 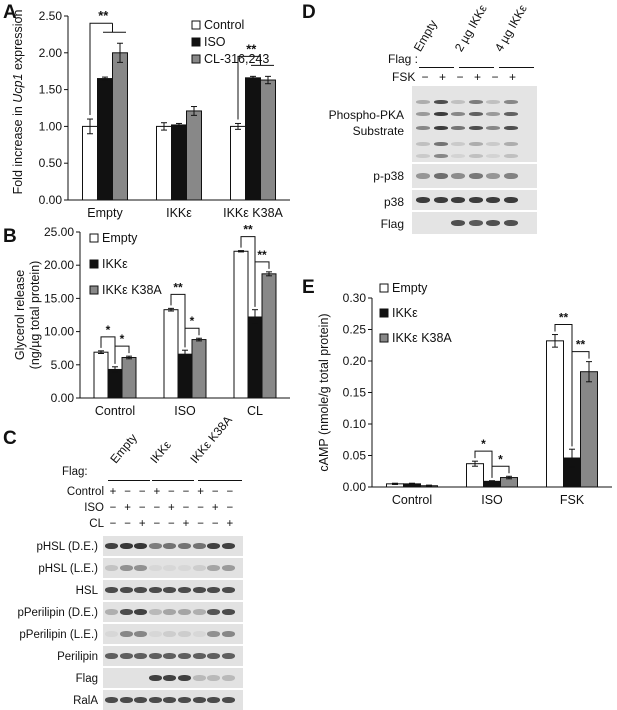 What do you see at coordinates (94, 264) in the screenshot?
I see `b-legend-swatch` at bounding box center [94, 264].